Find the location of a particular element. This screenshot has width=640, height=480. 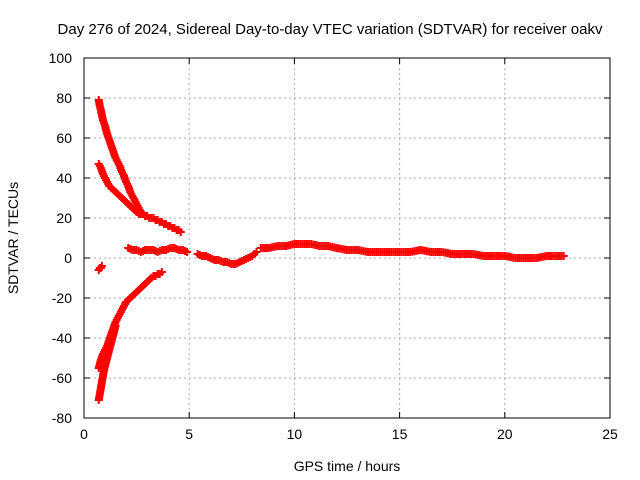

x-tick-label: 0 is located at coordinates (84, 434).